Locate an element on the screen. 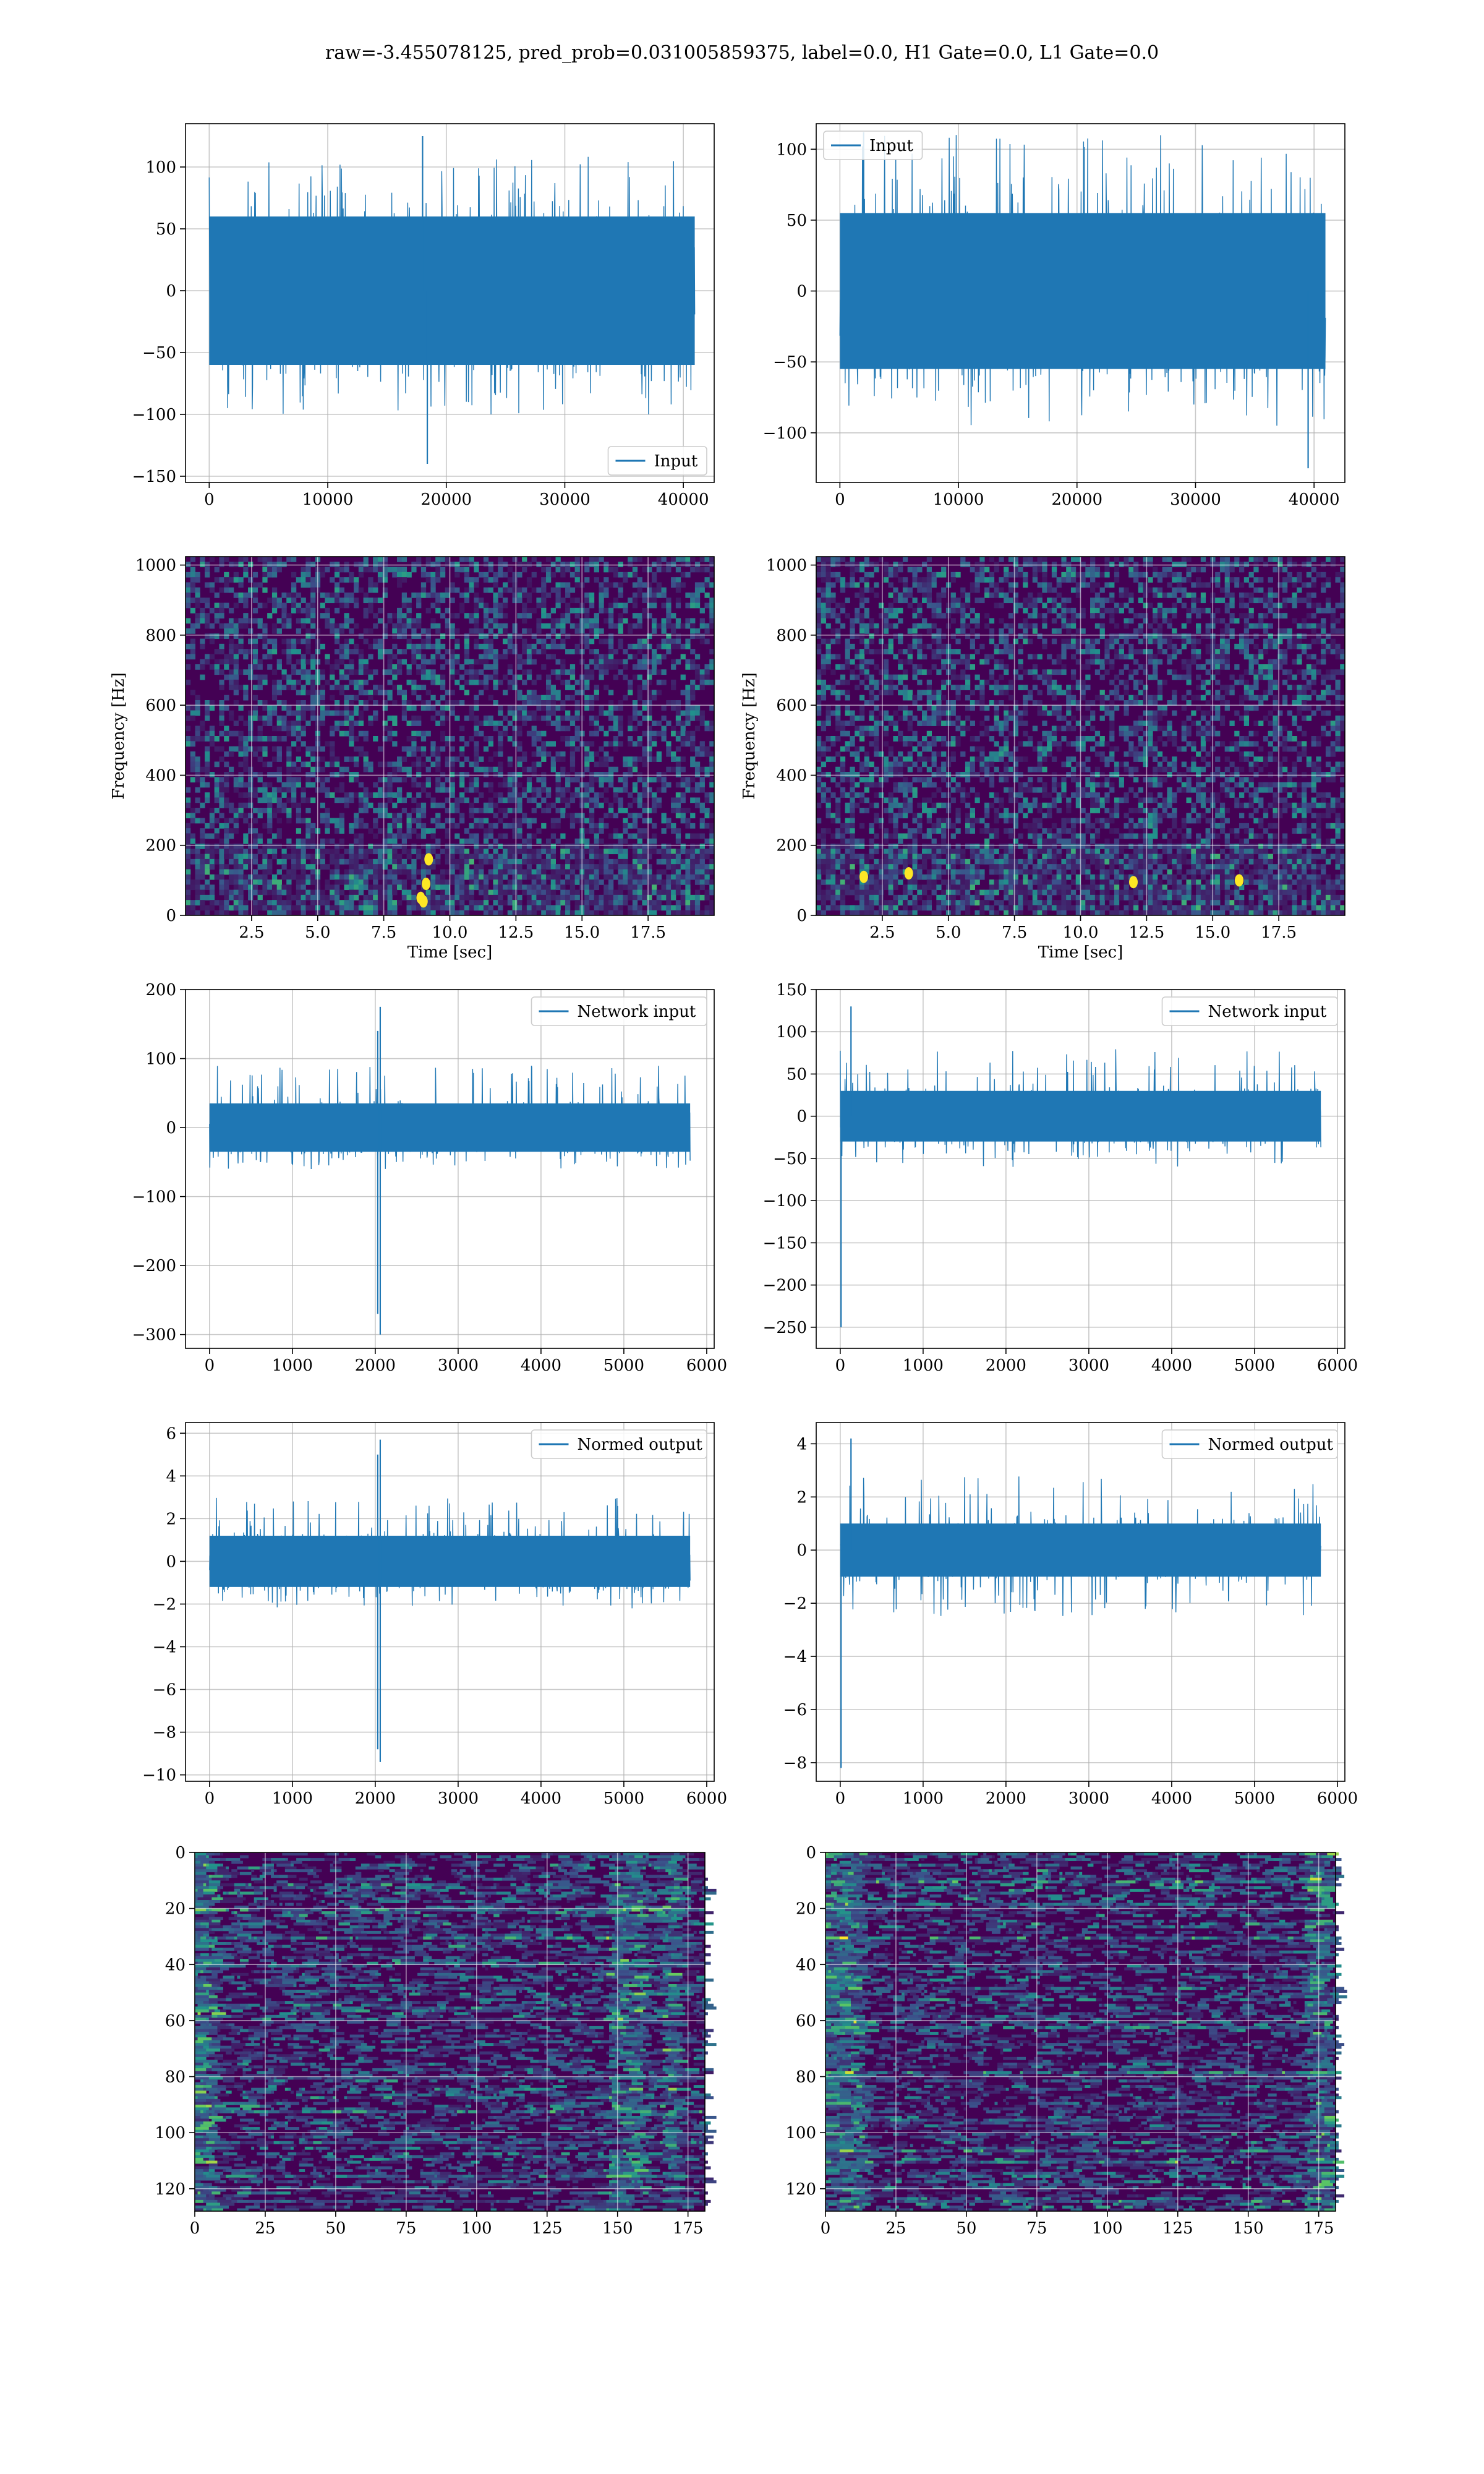 The width and height of the screenshot is (1484, 2474). x-tick-label: 12.5 is located at coordinates (1146, 932).